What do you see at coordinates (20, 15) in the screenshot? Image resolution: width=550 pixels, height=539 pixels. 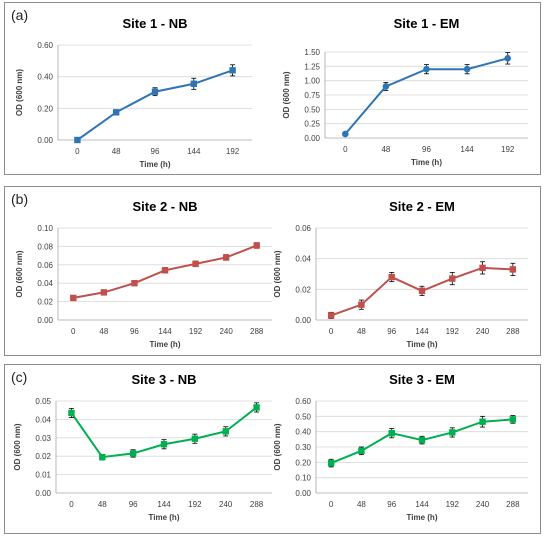 I see `panel-label: (a)` at bounding box center [20, 15].